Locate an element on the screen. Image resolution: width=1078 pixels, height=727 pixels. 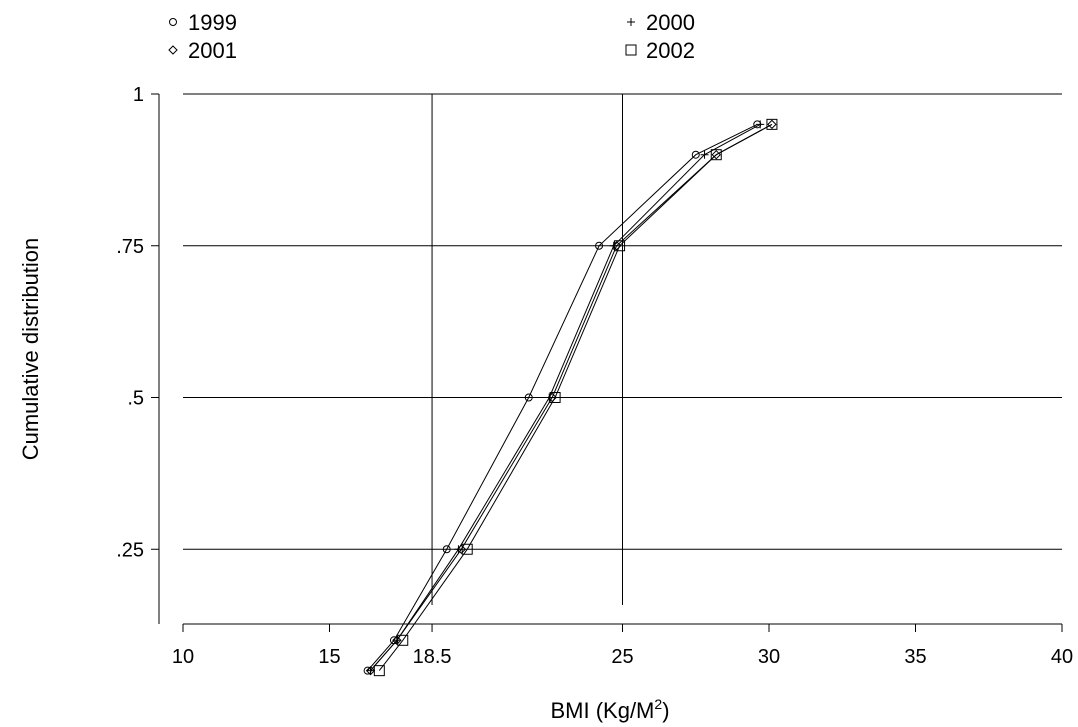
x-tick-label: 40 is located at coordinates (1062, 657).